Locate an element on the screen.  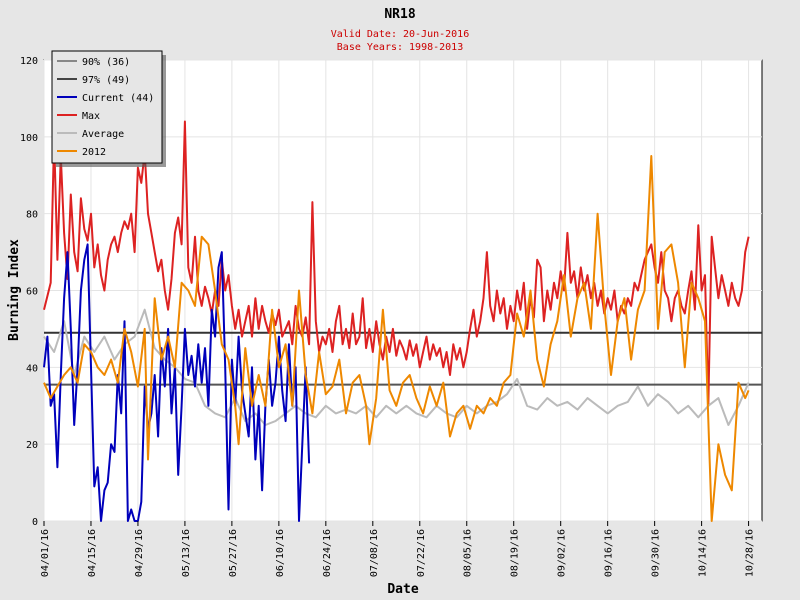
y-tick-label: 80 is located at coordinates (32, 215).